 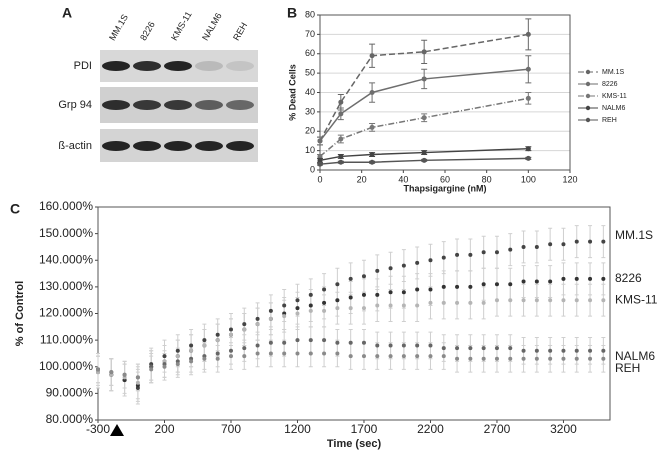 What do you see at coordinates (98, 429) in the screenshot?
I see `x-tick-label: -300` at bounding box center [98, 429].